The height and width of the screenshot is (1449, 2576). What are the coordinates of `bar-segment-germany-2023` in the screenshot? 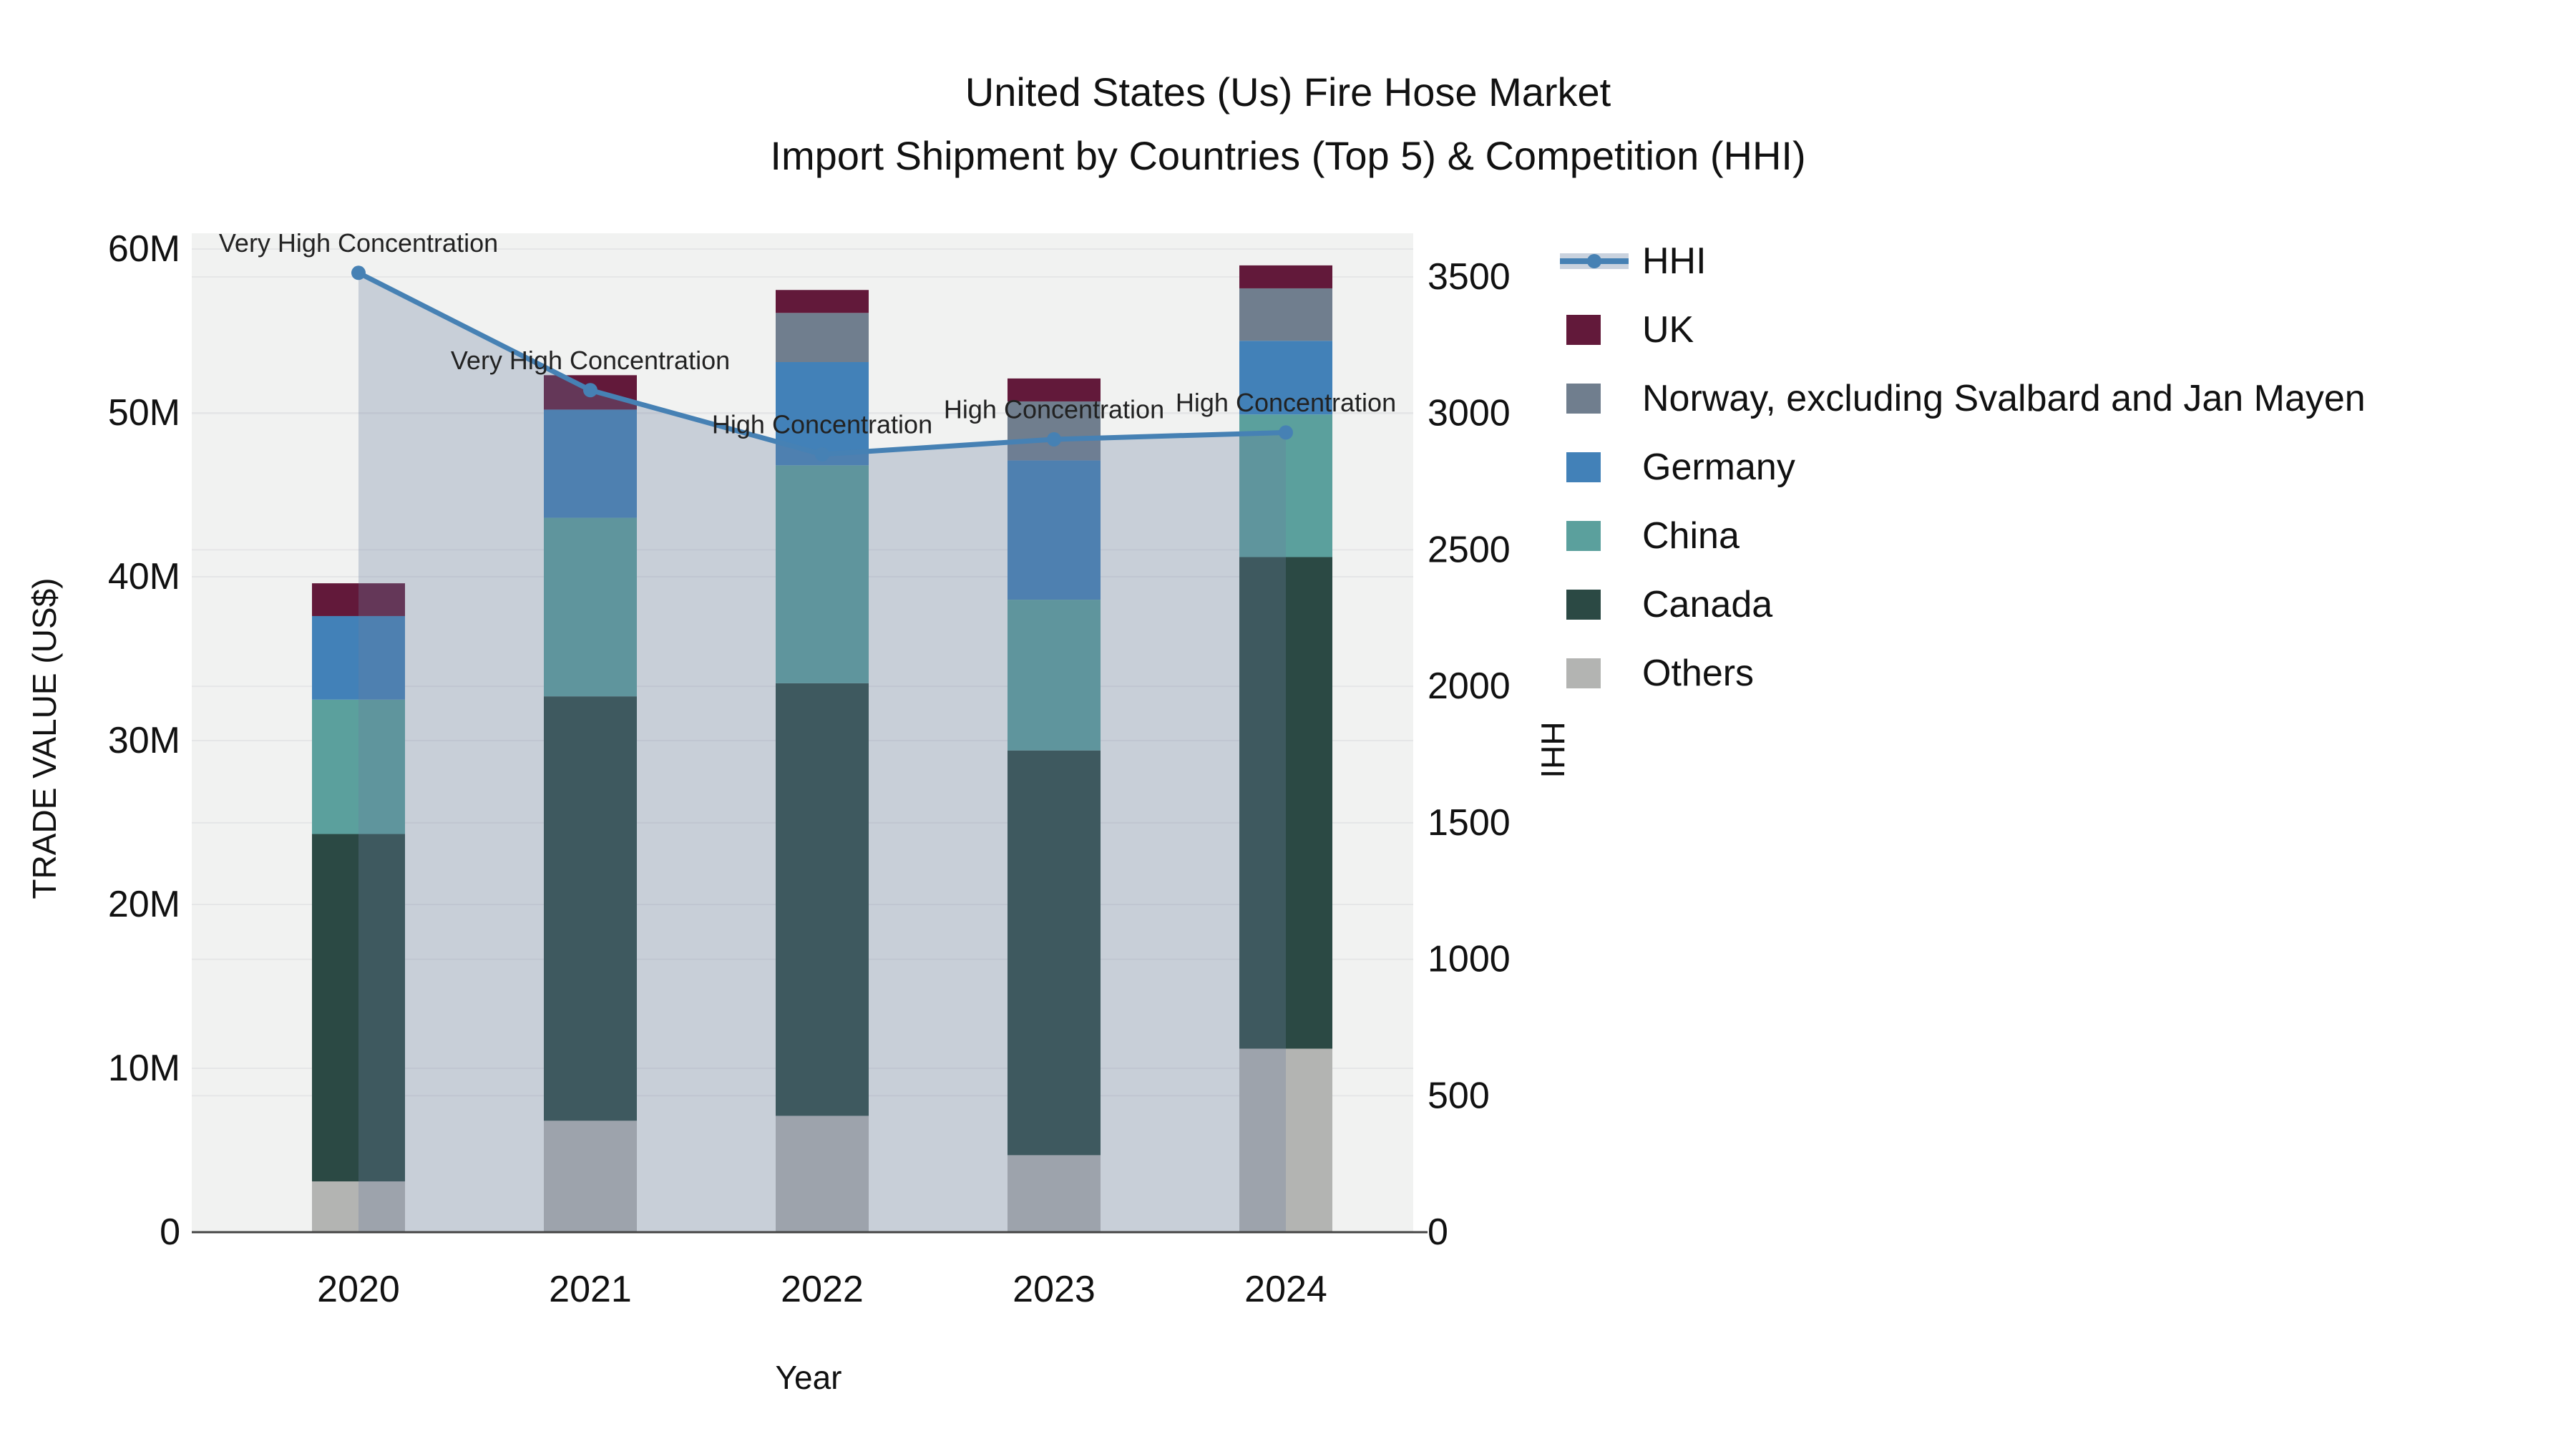 It's located at (1054, 530).